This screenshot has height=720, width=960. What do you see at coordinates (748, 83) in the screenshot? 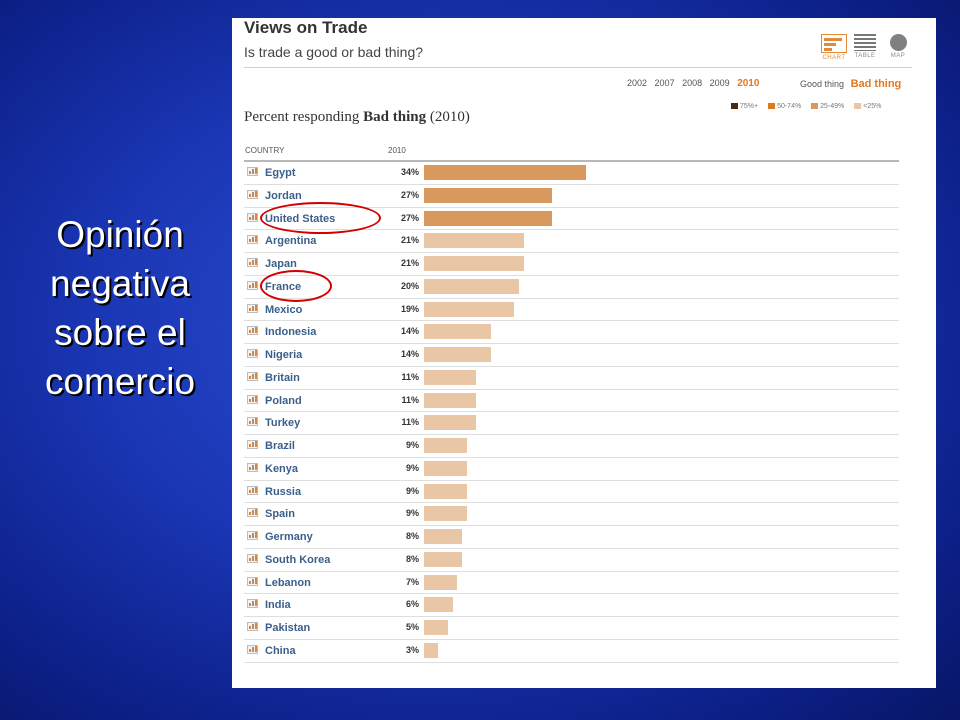
I see `year-option-selected: 2010` at bounding box center [748, 83].